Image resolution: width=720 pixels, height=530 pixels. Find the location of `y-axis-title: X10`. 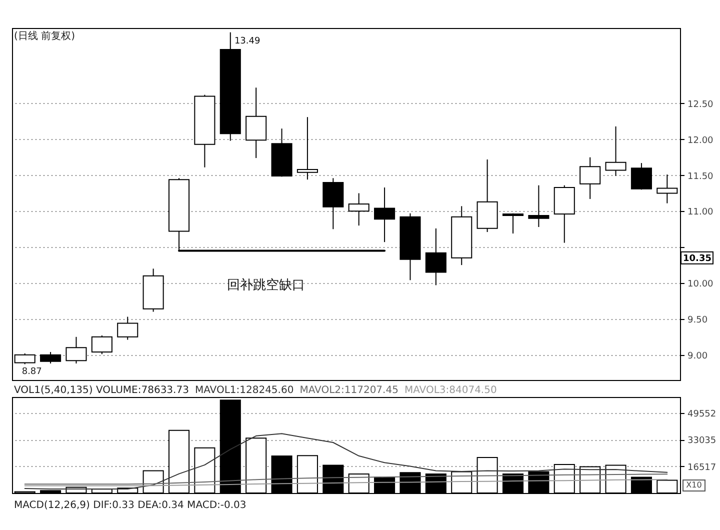

y-axis-title: X10 is located at coordinates (694, 485).